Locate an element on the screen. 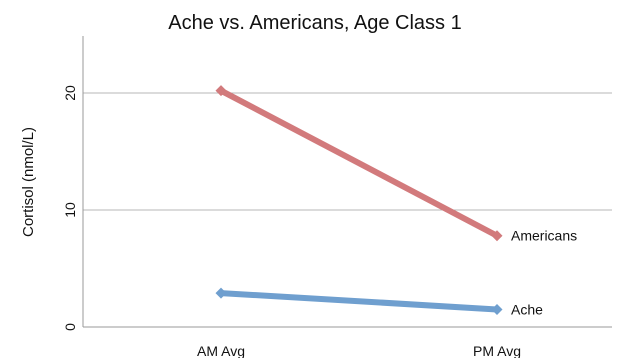 The width and height of the screenshot is (630, 358). series-label-ache: Ache is located at coordinates (527, 309).